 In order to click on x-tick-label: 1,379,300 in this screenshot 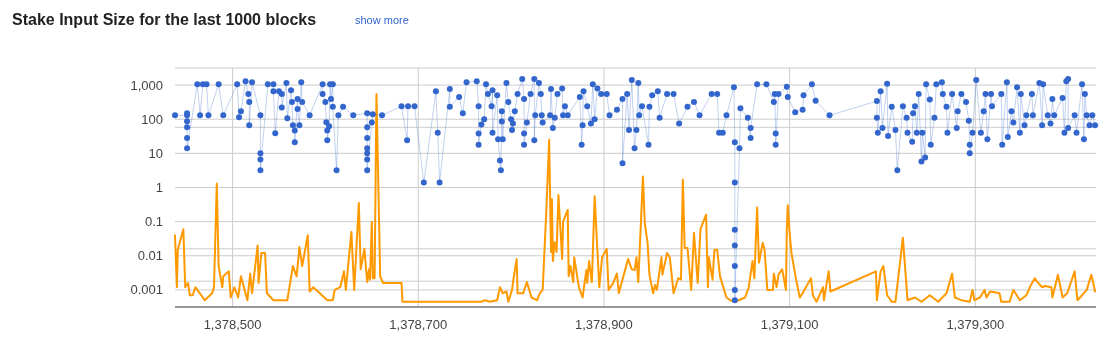, I will do `click(975, 324)`.